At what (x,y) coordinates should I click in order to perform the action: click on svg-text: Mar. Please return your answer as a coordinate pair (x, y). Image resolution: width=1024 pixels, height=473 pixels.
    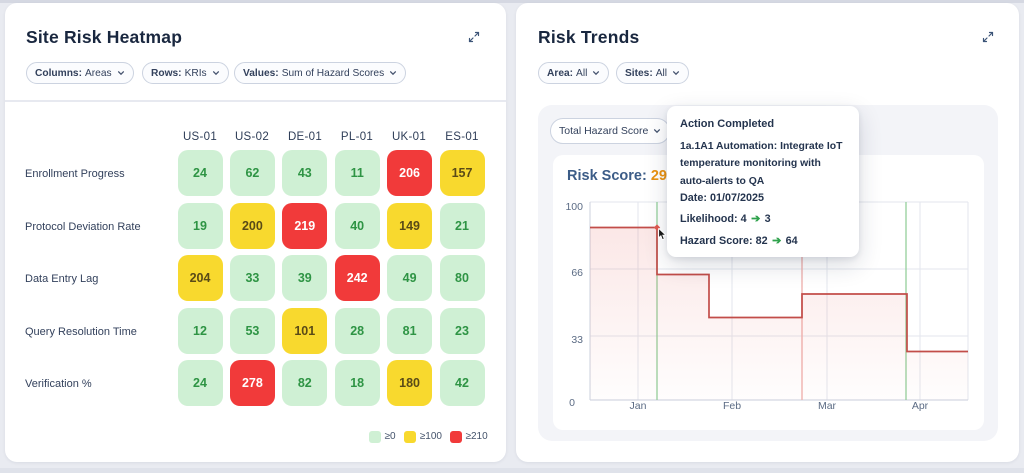
    Looking at the image, I should click on (827, 406).